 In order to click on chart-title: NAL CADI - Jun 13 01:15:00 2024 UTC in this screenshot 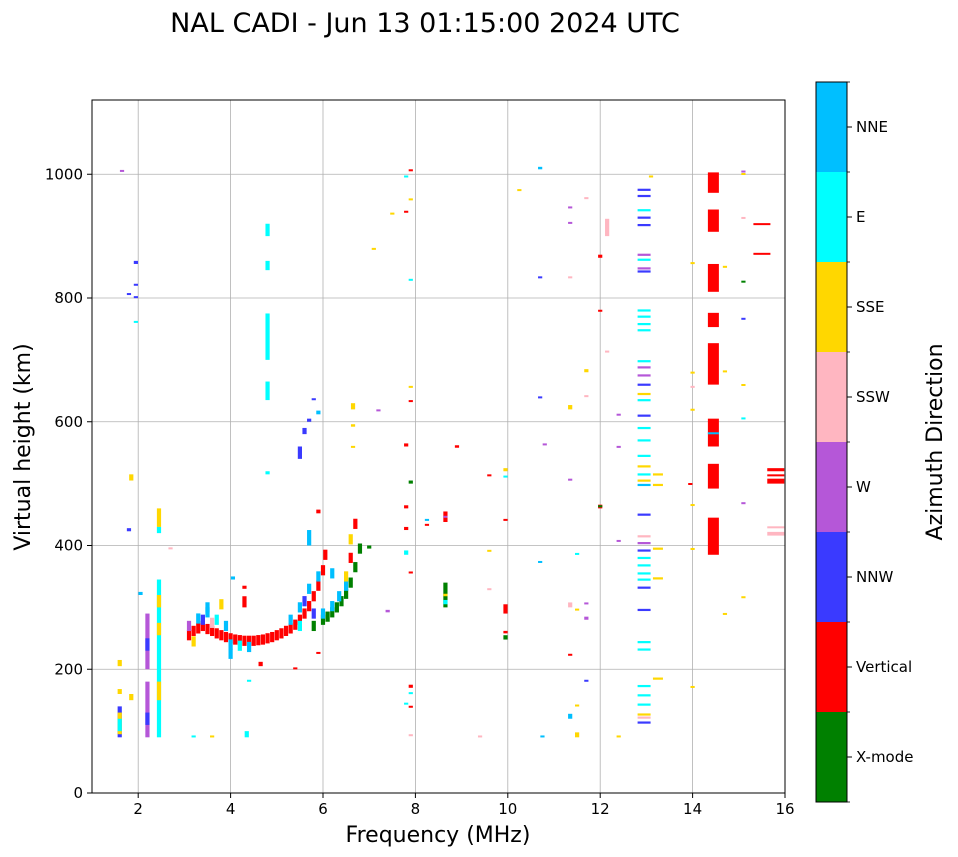, I will do `click(425, 23)`.